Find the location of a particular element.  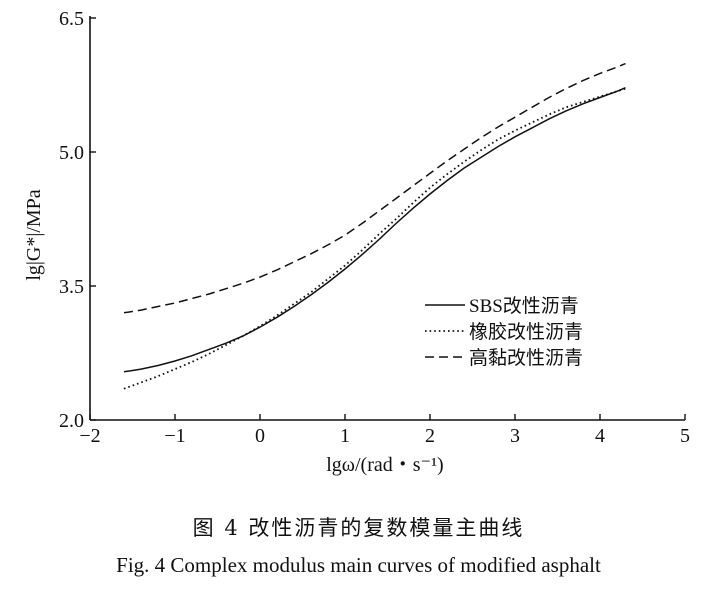

legend-label-2: 橡胶改性沥青 is located at coordinates (526, 332).